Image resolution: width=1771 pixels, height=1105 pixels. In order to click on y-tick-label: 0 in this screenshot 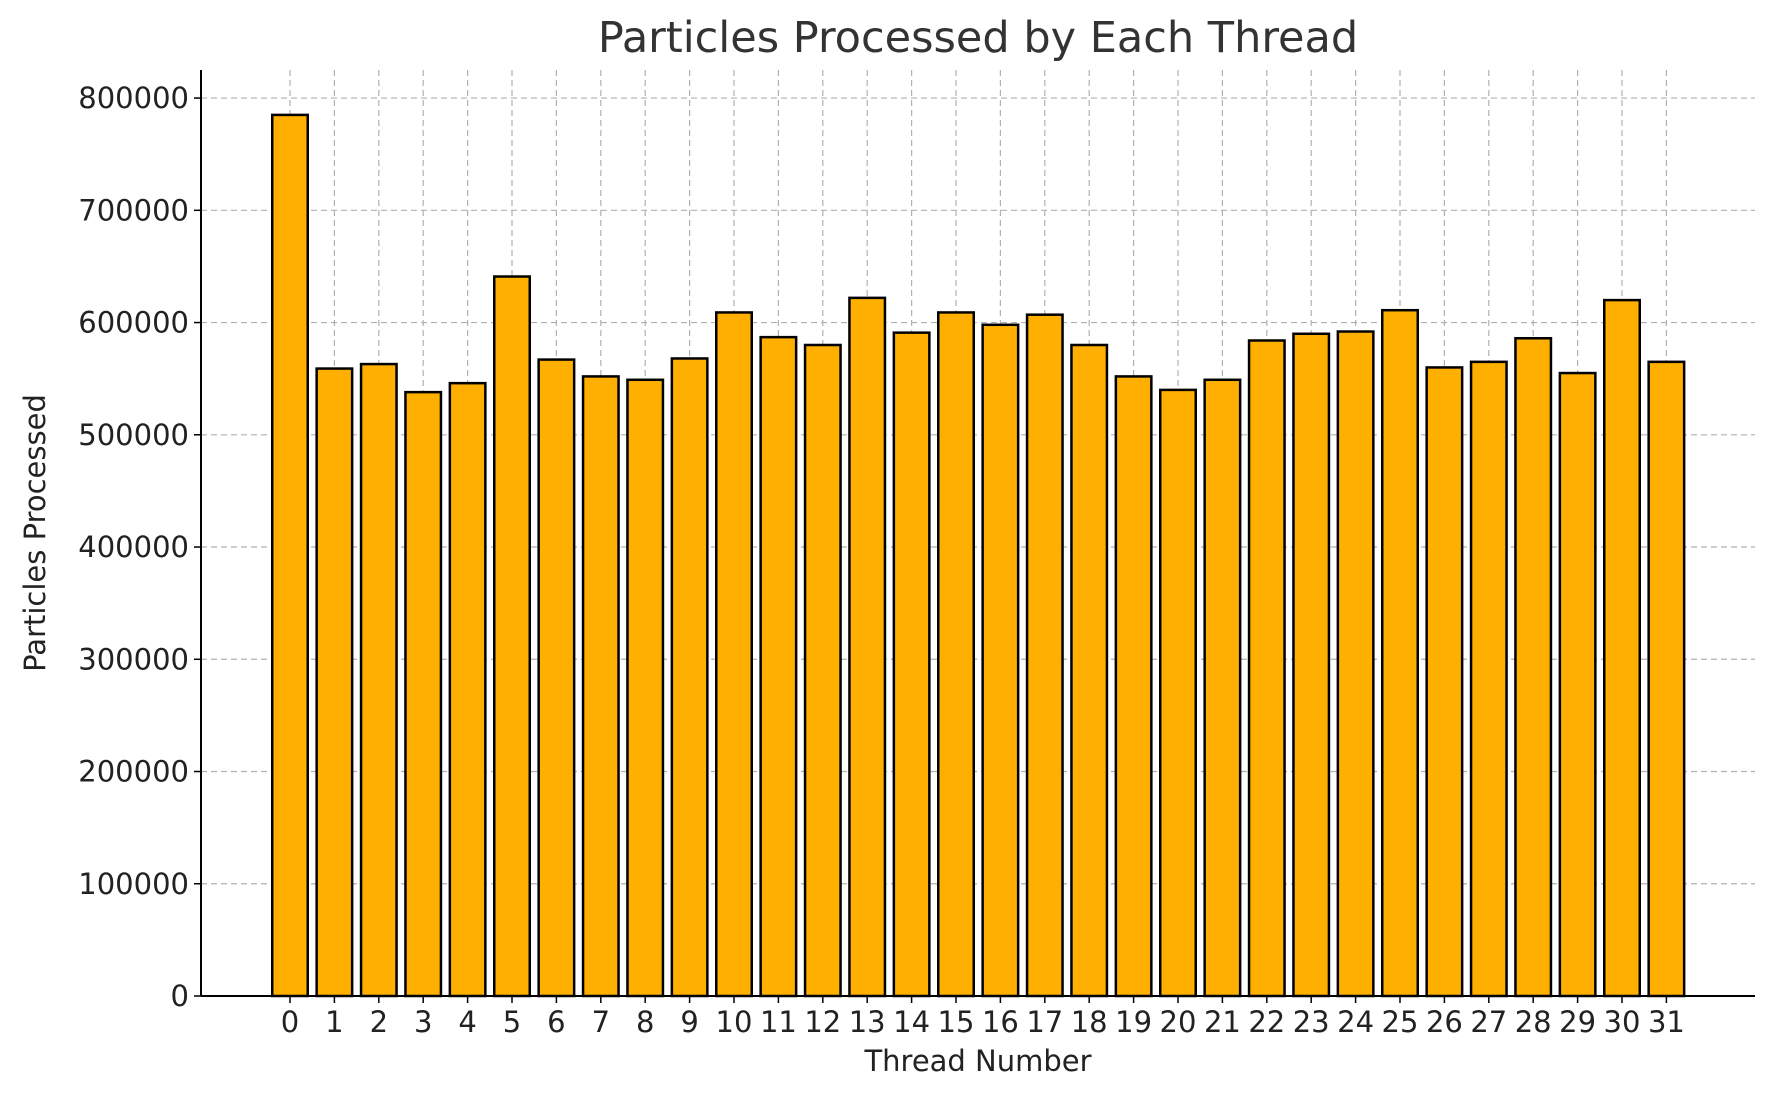, I will do `click(180, 996)`.